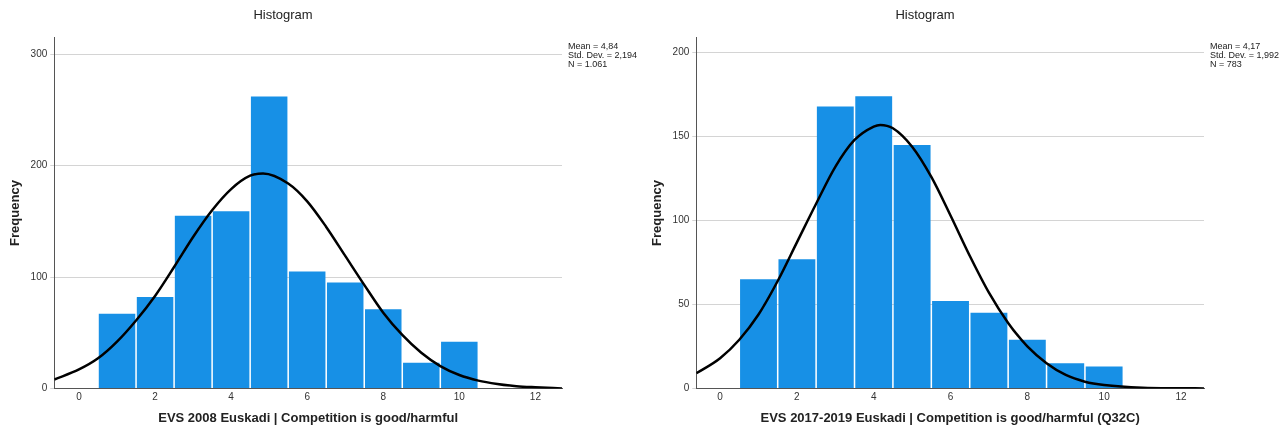 The width and height of the screenshot is (1284, 434). I want to click on x-axis-title: EVS 2017-2019 Euskadi | Competition is good/harmful (Q32C), so click(950, 417).